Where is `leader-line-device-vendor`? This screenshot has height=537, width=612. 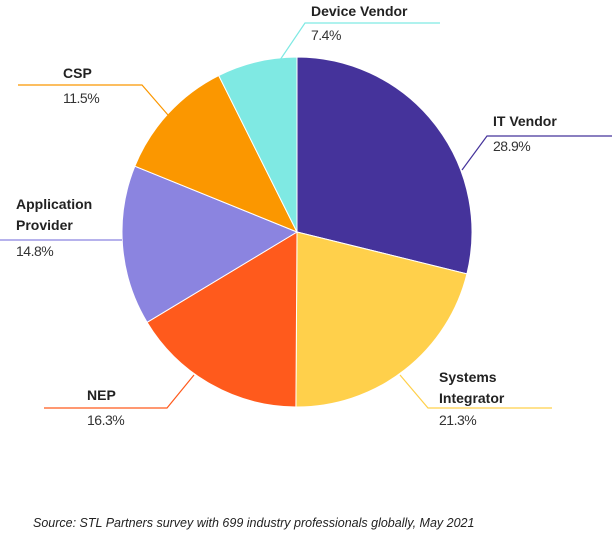 leader-line-device-vendor is located at coordinates (359, 41).